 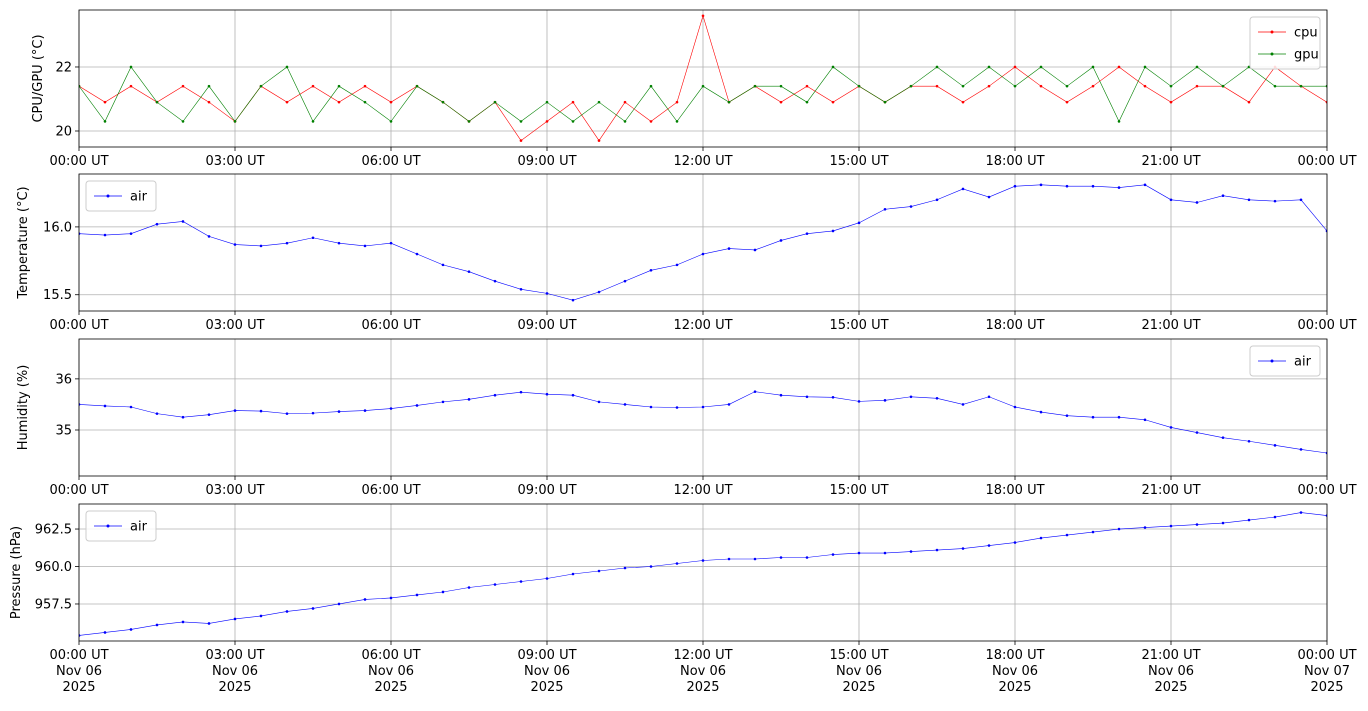 I want to click on y-tick-label: 35, so click(x=63, y=430).